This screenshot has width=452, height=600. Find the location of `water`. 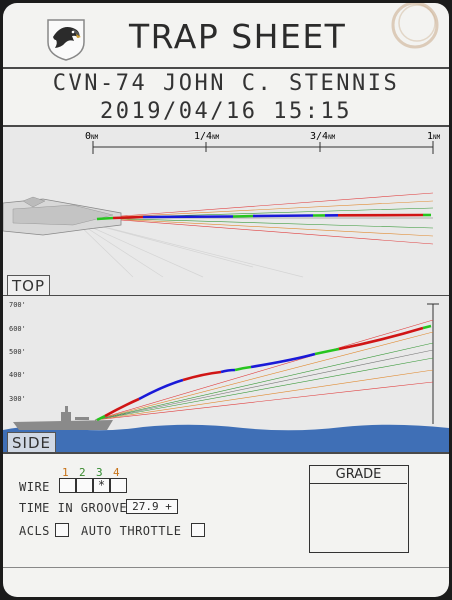

water is located at coordinates (226, 438).